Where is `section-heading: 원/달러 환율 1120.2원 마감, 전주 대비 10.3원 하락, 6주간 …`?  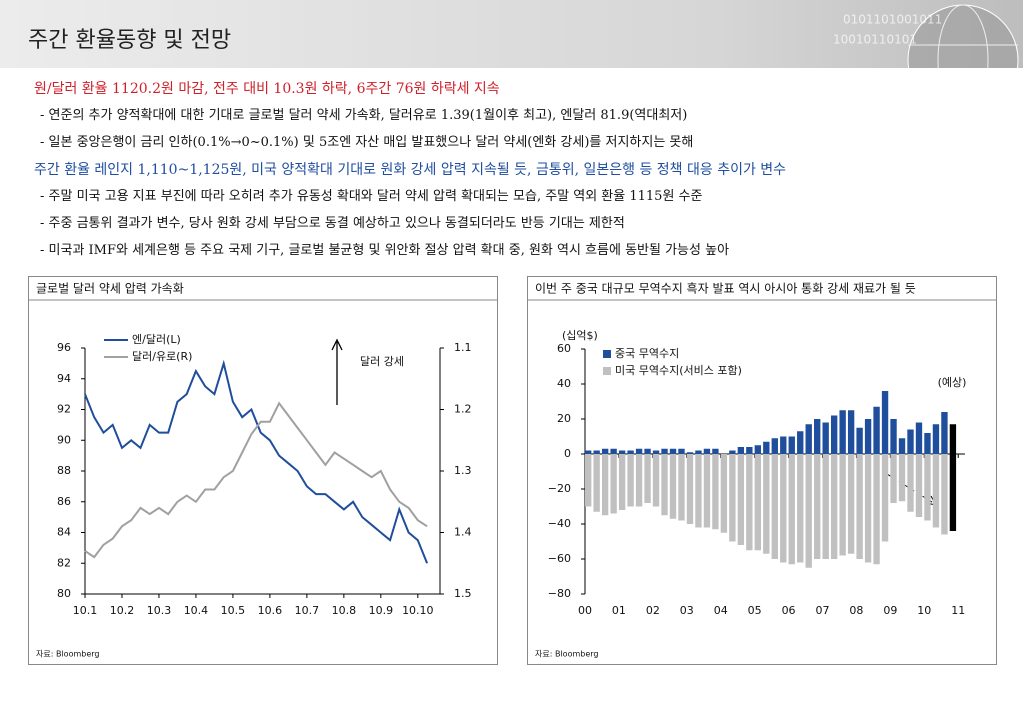 section-heading: 원/달러 환율 1120.2원 마감, 전주 대비 10.3원 하락, 6주간 … is located at coordinates (267, 89).